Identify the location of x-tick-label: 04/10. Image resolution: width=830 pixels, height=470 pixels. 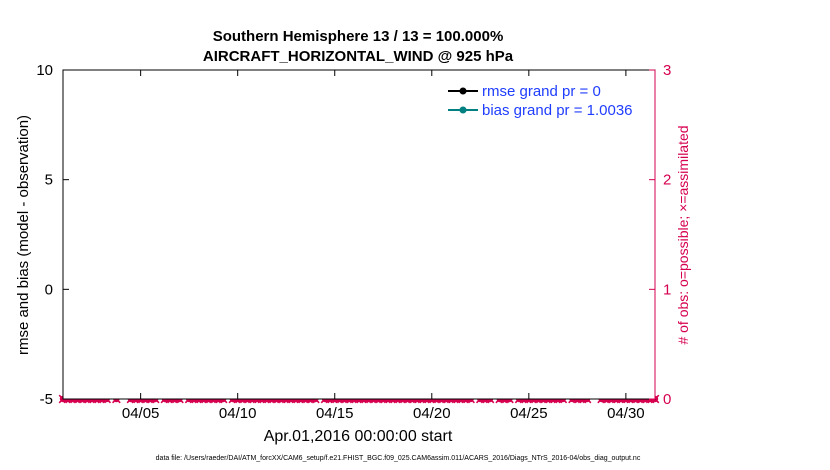
(238, 413).